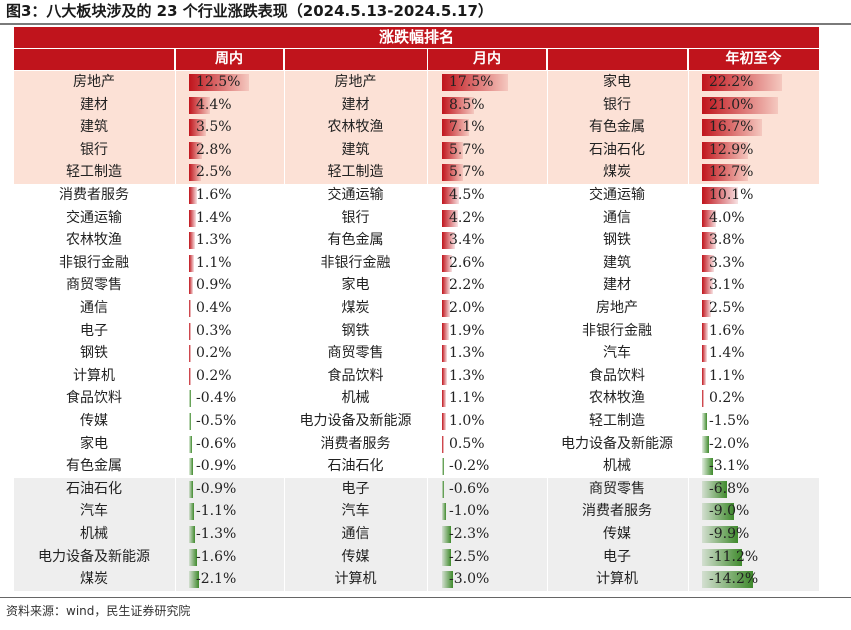 This screenshot has height=630, width=851. I want to click on value-cell-ytd: -9.0%, so click(753, 511).